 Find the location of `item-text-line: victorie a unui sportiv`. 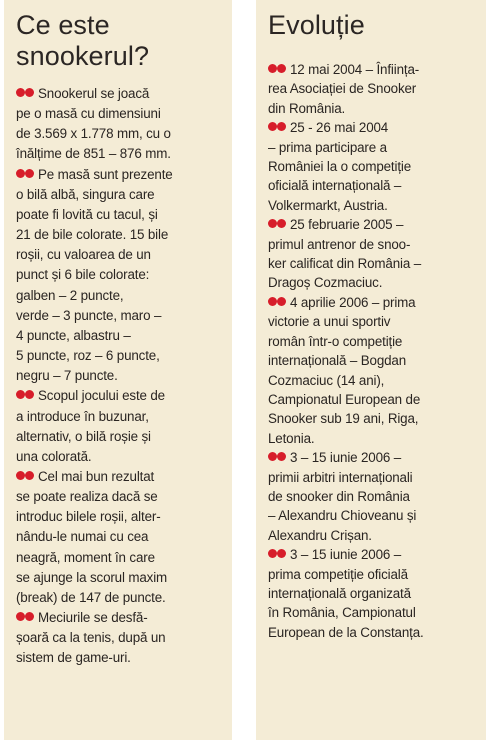

item-text-line: victorie a unui sportiv is located at coordinates (329, 322).